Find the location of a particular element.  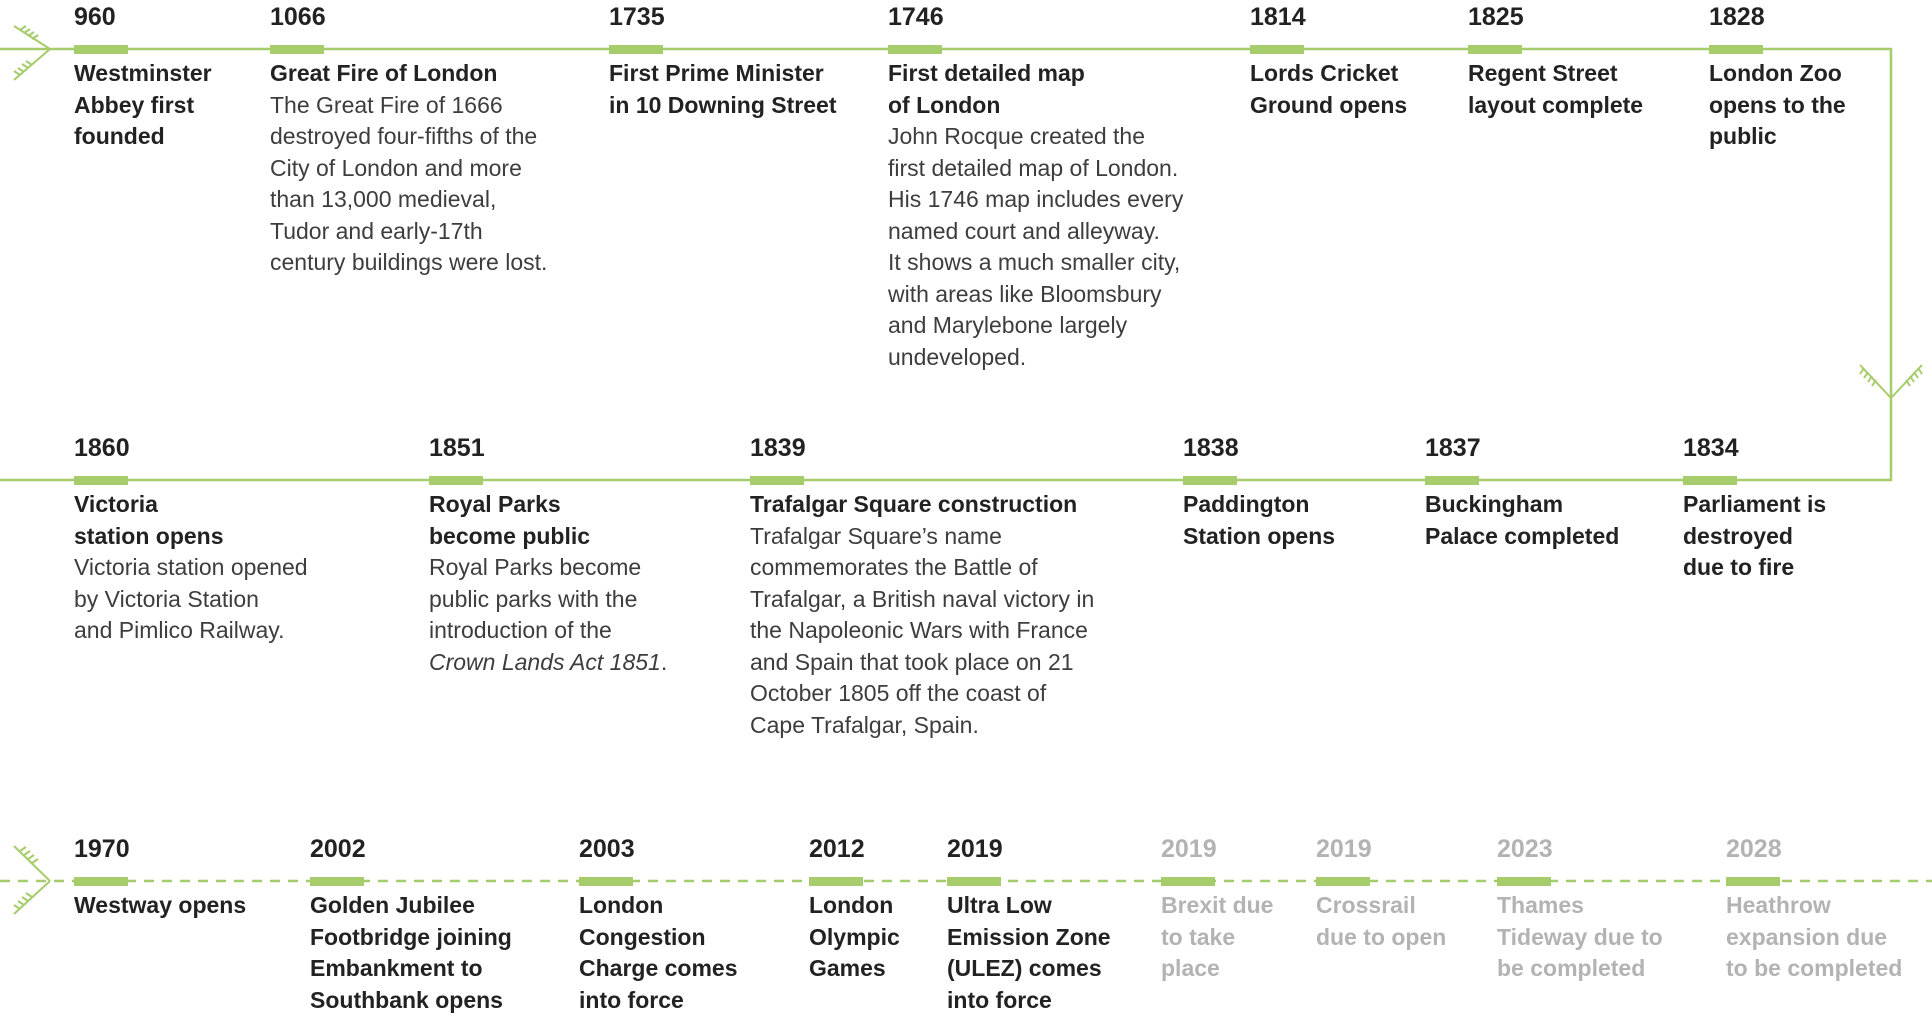

event-year: 1828 is located at coordinates (1737, 17).